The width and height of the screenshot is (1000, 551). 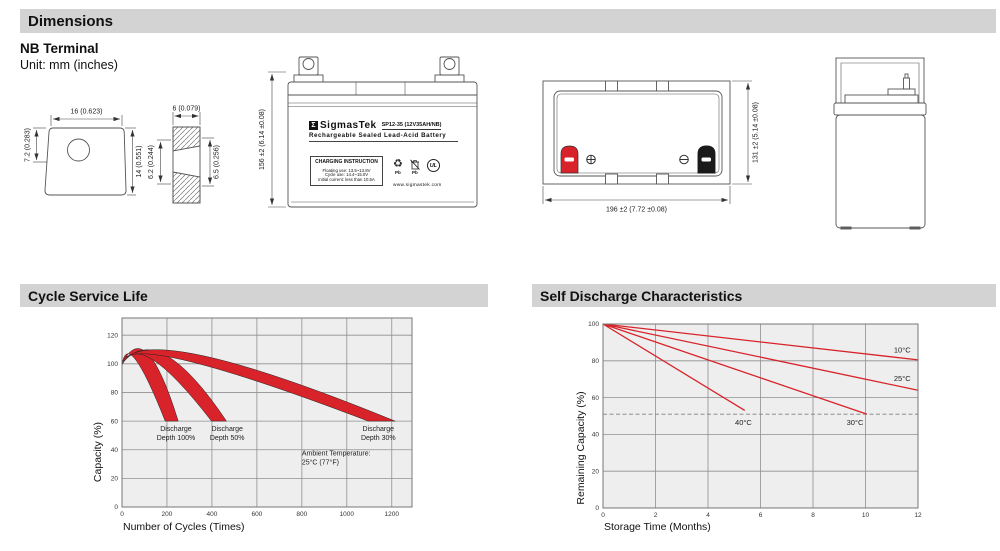 What do you see at coordinates (78, 150) in the screenshot?
I see `terminal-bolt-hole` at bounding box center [78, 150].